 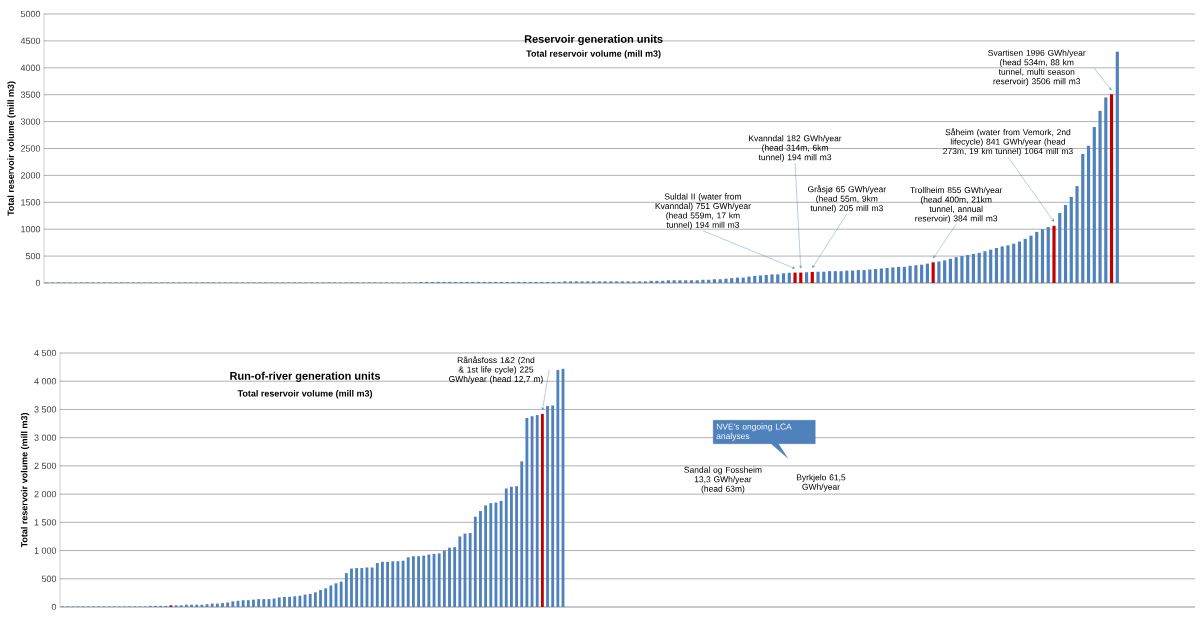 What do you see at coordinates (30, 148) in the screenshot?
I see `y-tick-label: 2500` at bounding box center [30, 148].